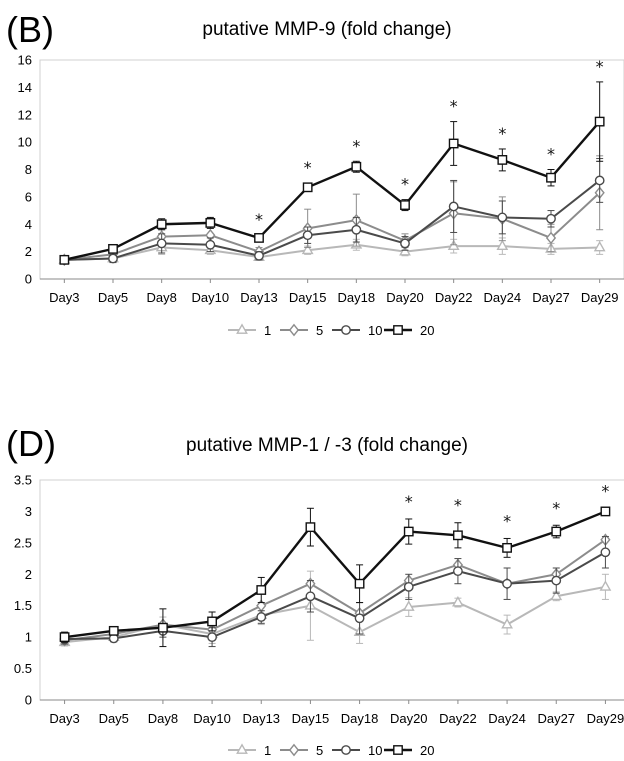 Image resolution: width=624 pixels, height=761 pixels. Describe the element at coordinates (212, 718) in the screenshot. I see `x-tick-label: Day10` at that location.